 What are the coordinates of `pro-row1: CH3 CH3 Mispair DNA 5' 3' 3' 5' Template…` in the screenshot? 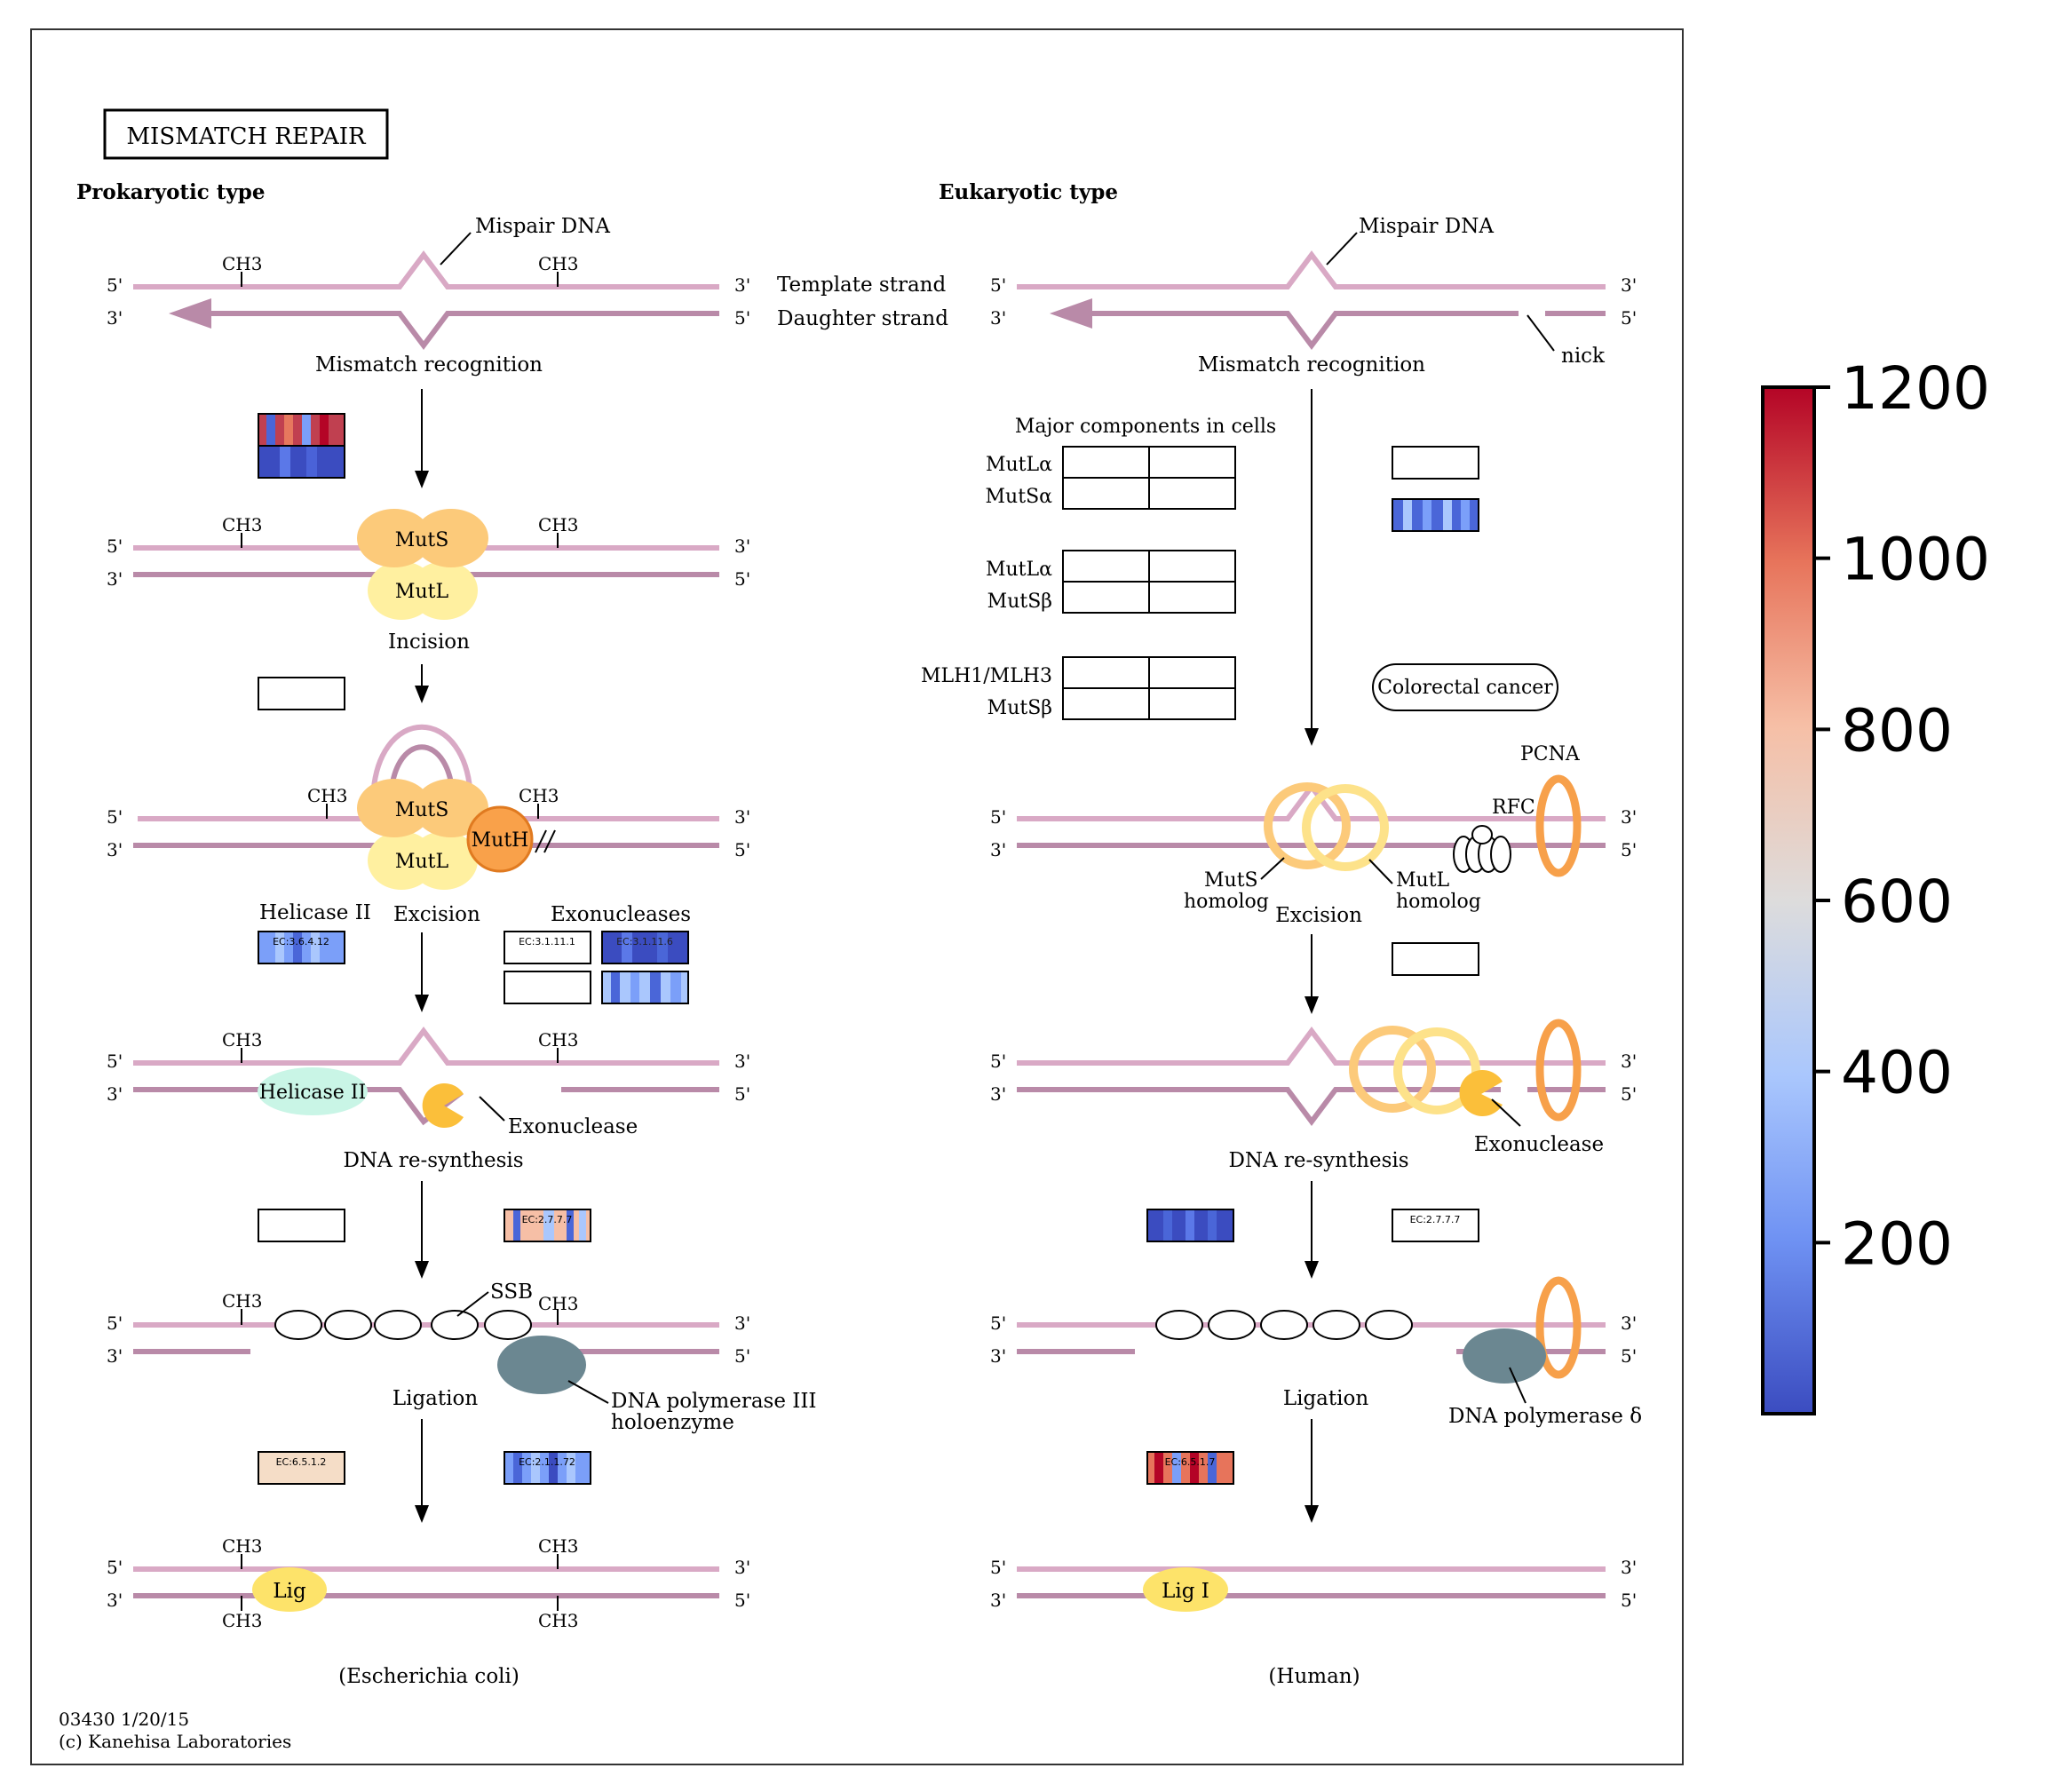 It's located at (528, 296).